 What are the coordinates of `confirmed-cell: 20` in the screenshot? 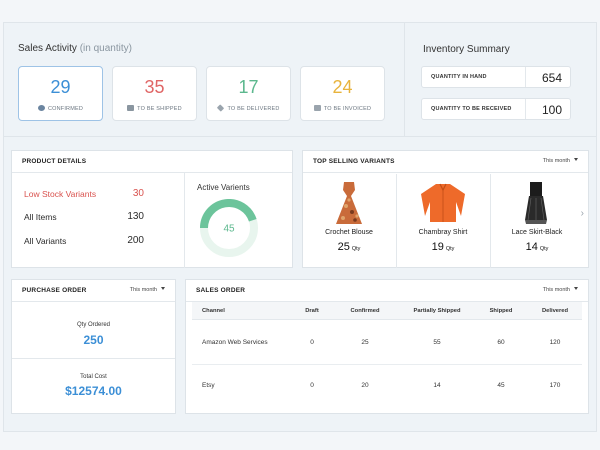 It's located at (365, 385).